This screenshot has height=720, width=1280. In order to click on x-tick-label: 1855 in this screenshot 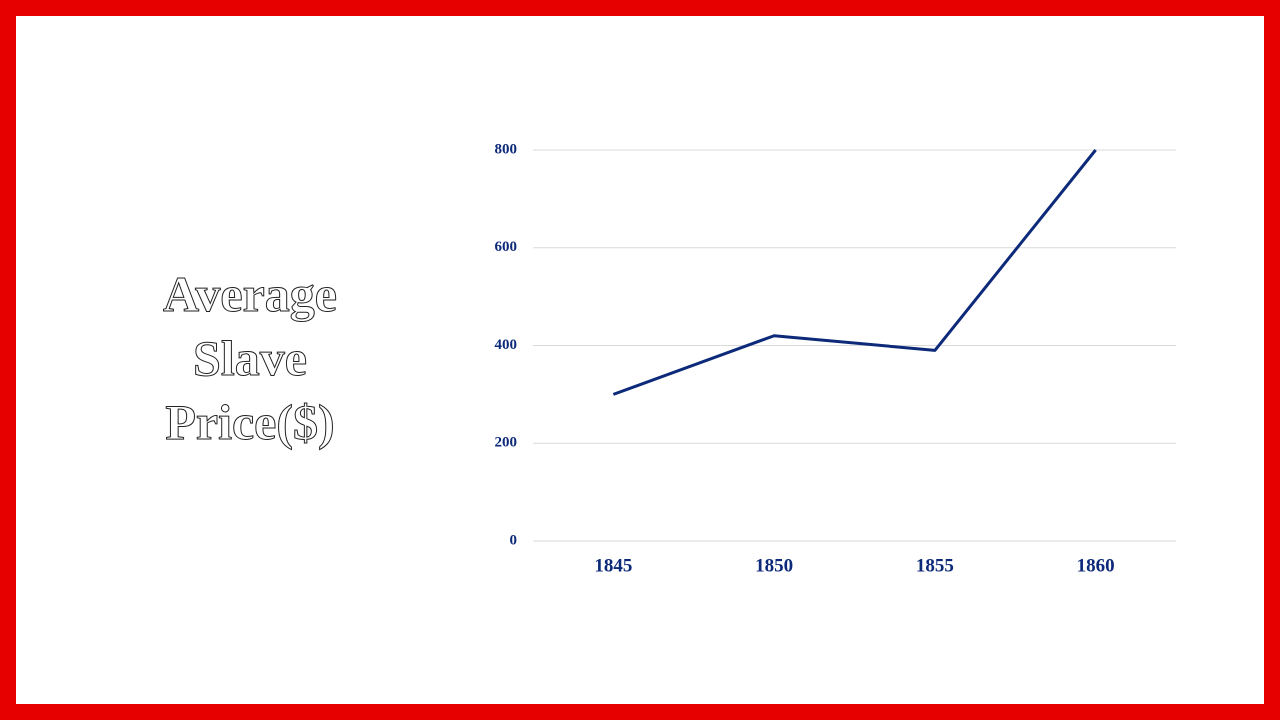, I will do `click(935, 565)`.